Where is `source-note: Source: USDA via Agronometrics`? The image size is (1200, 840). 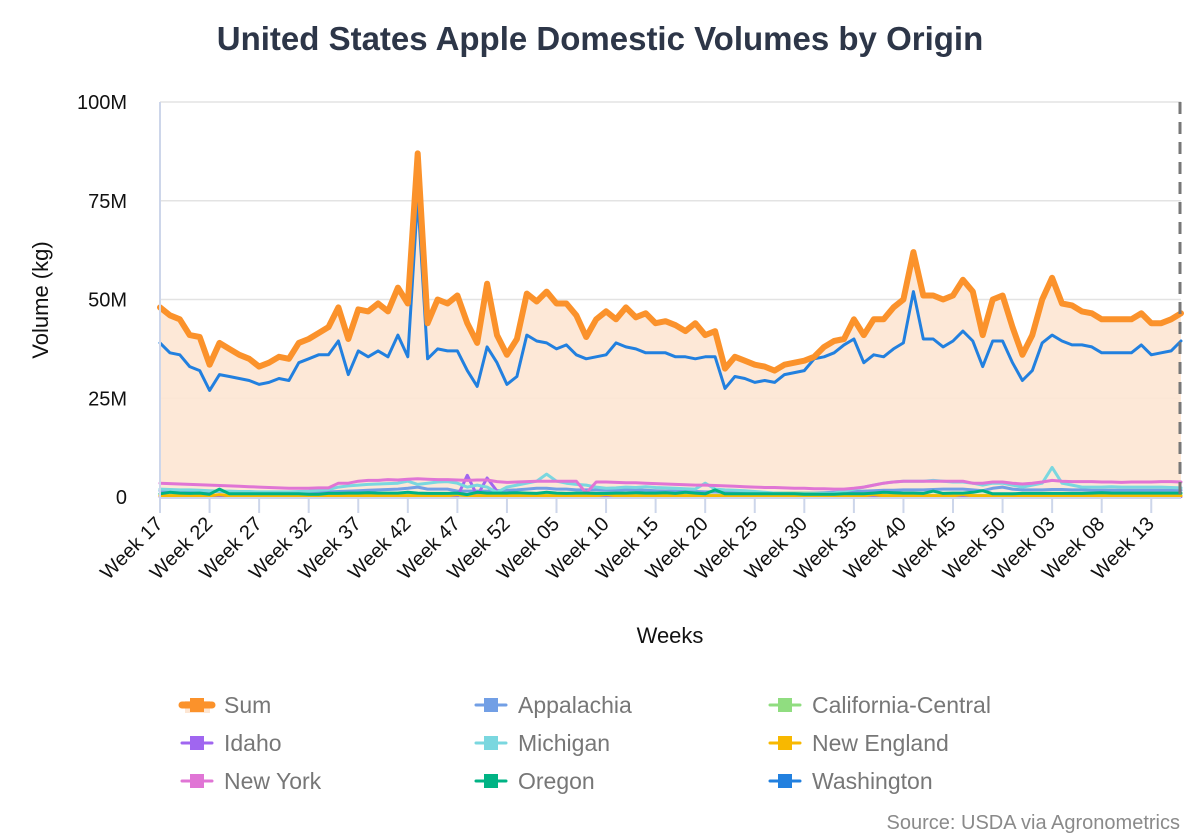 source-note: Source: USDA via Agronometrics is located at coordinates (1033, 823).